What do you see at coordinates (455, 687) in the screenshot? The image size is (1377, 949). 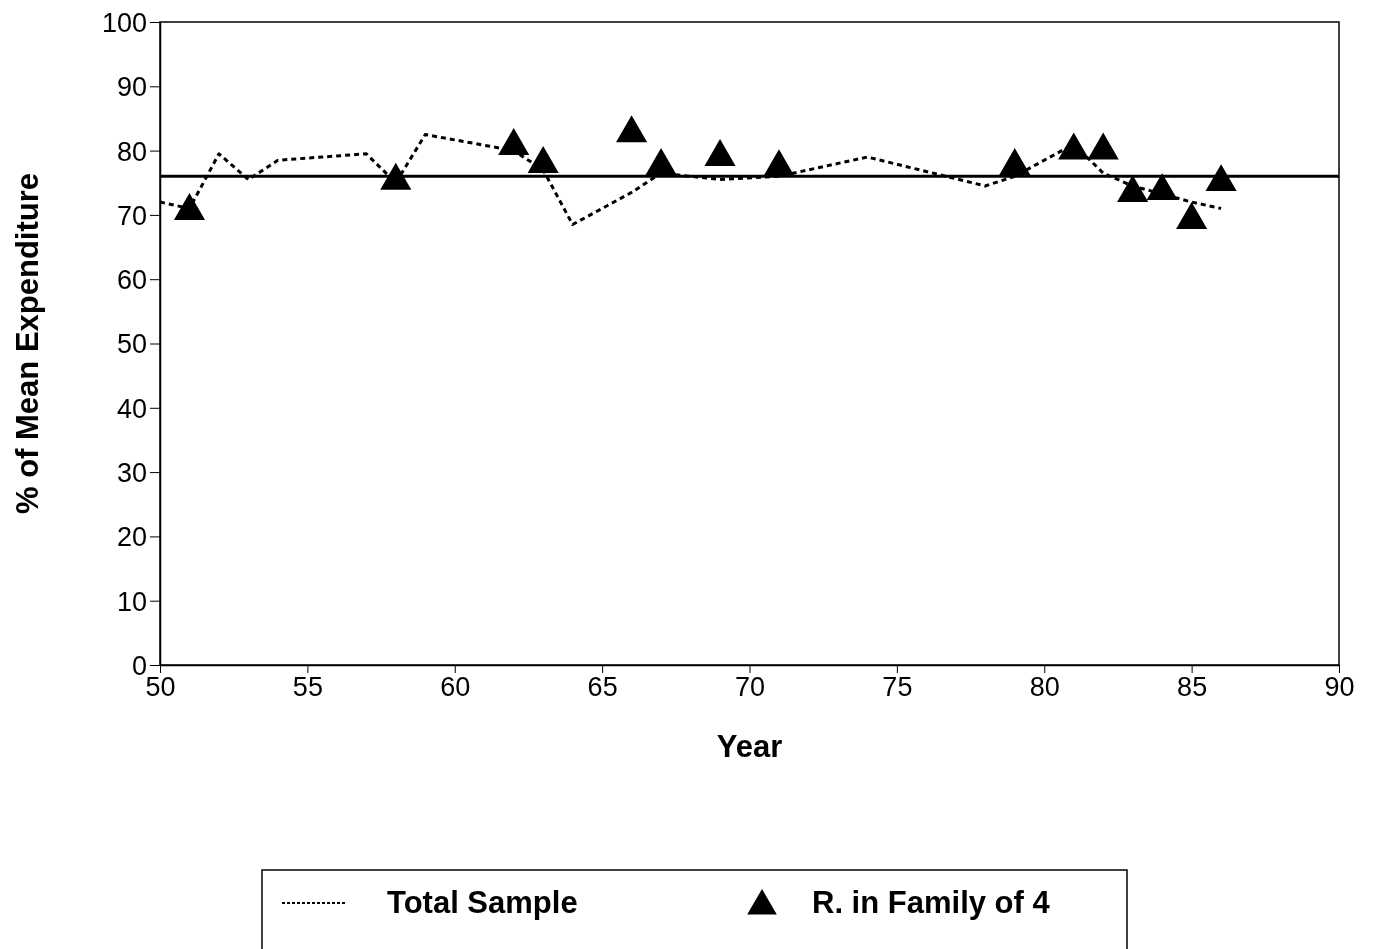 I see `x-tick-label: 60` at bounding box center [455, 687].